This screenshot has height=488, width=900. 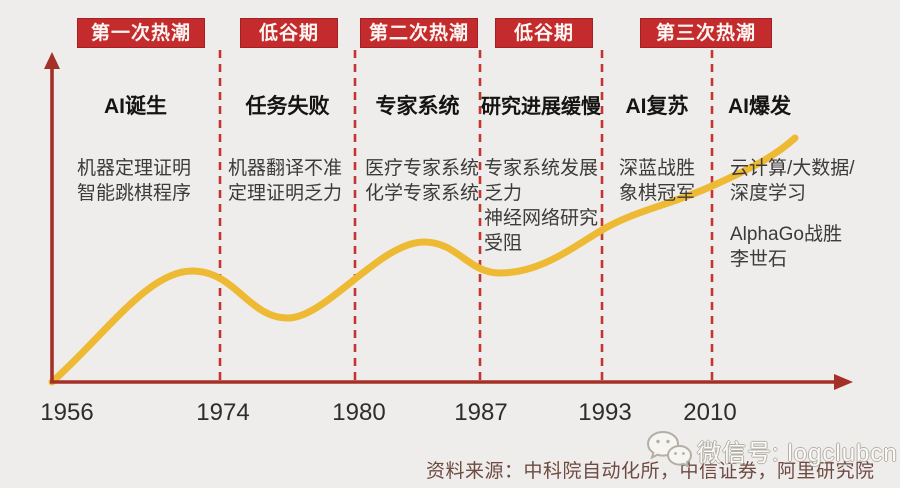 I want to click on phase-badge-wave2: 第二次热潮, so click(x=419, y=33).